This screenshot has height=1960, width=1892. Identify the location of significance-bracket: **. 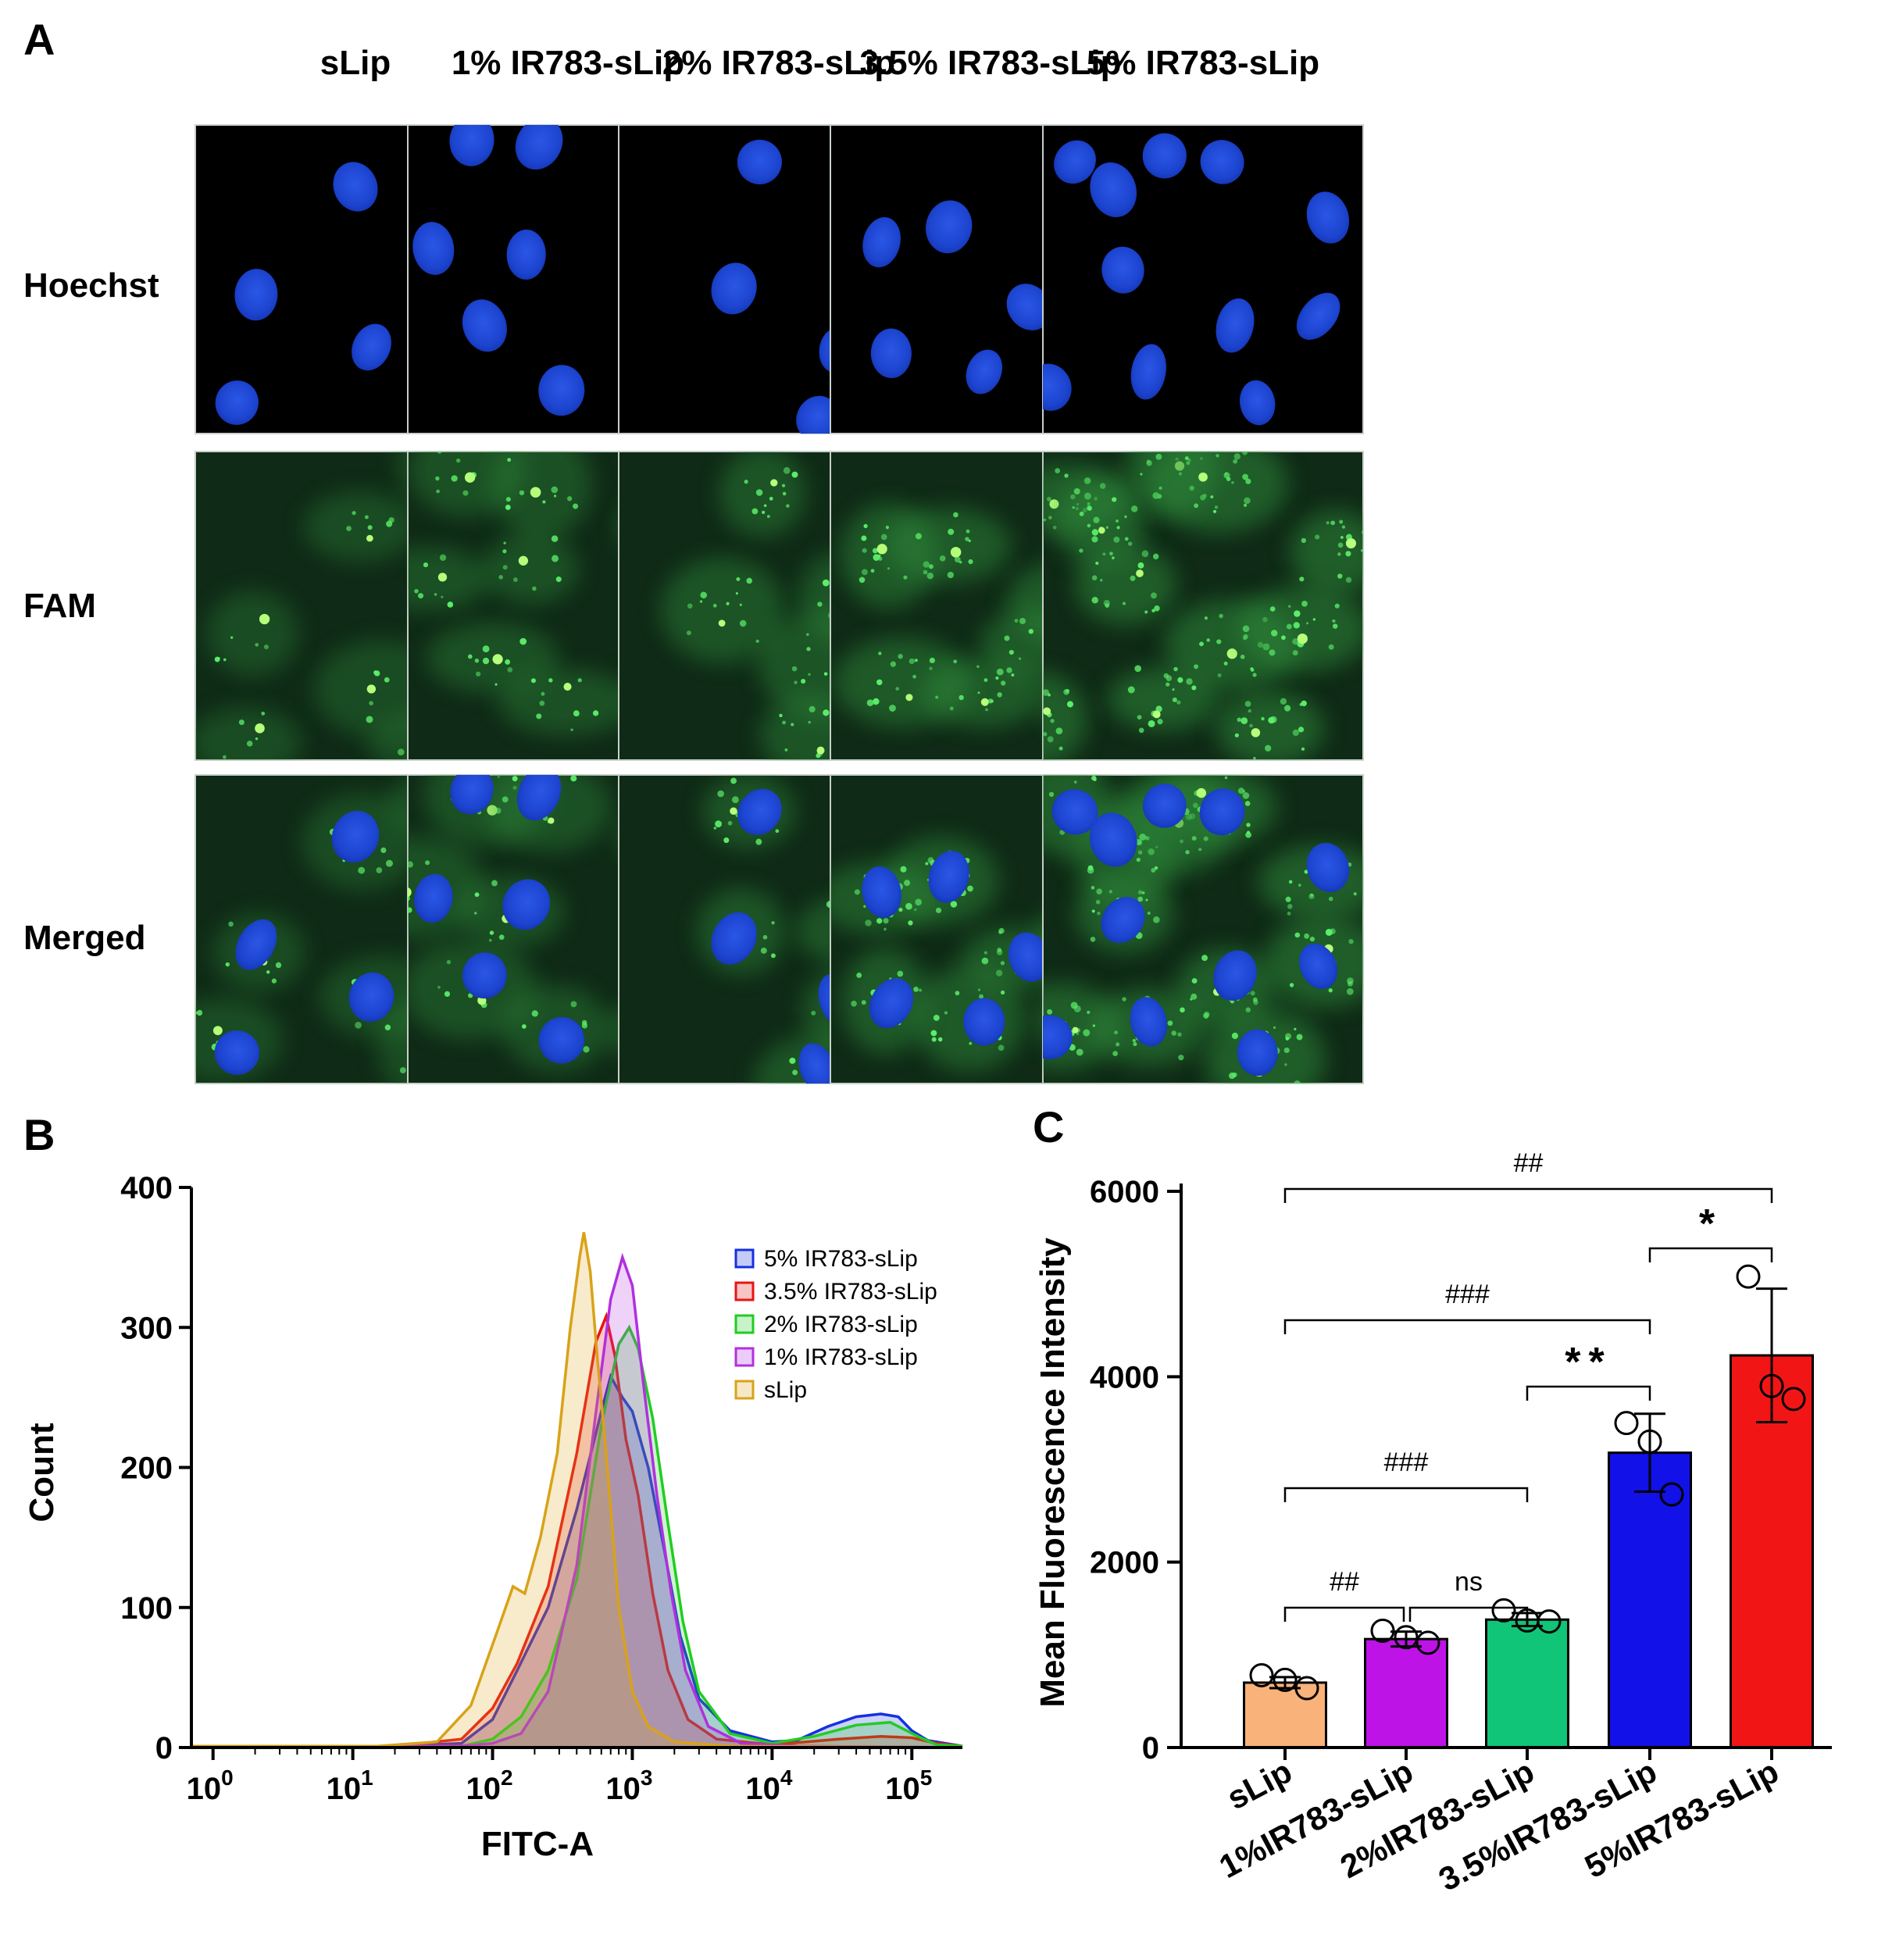
(1588, 1370).